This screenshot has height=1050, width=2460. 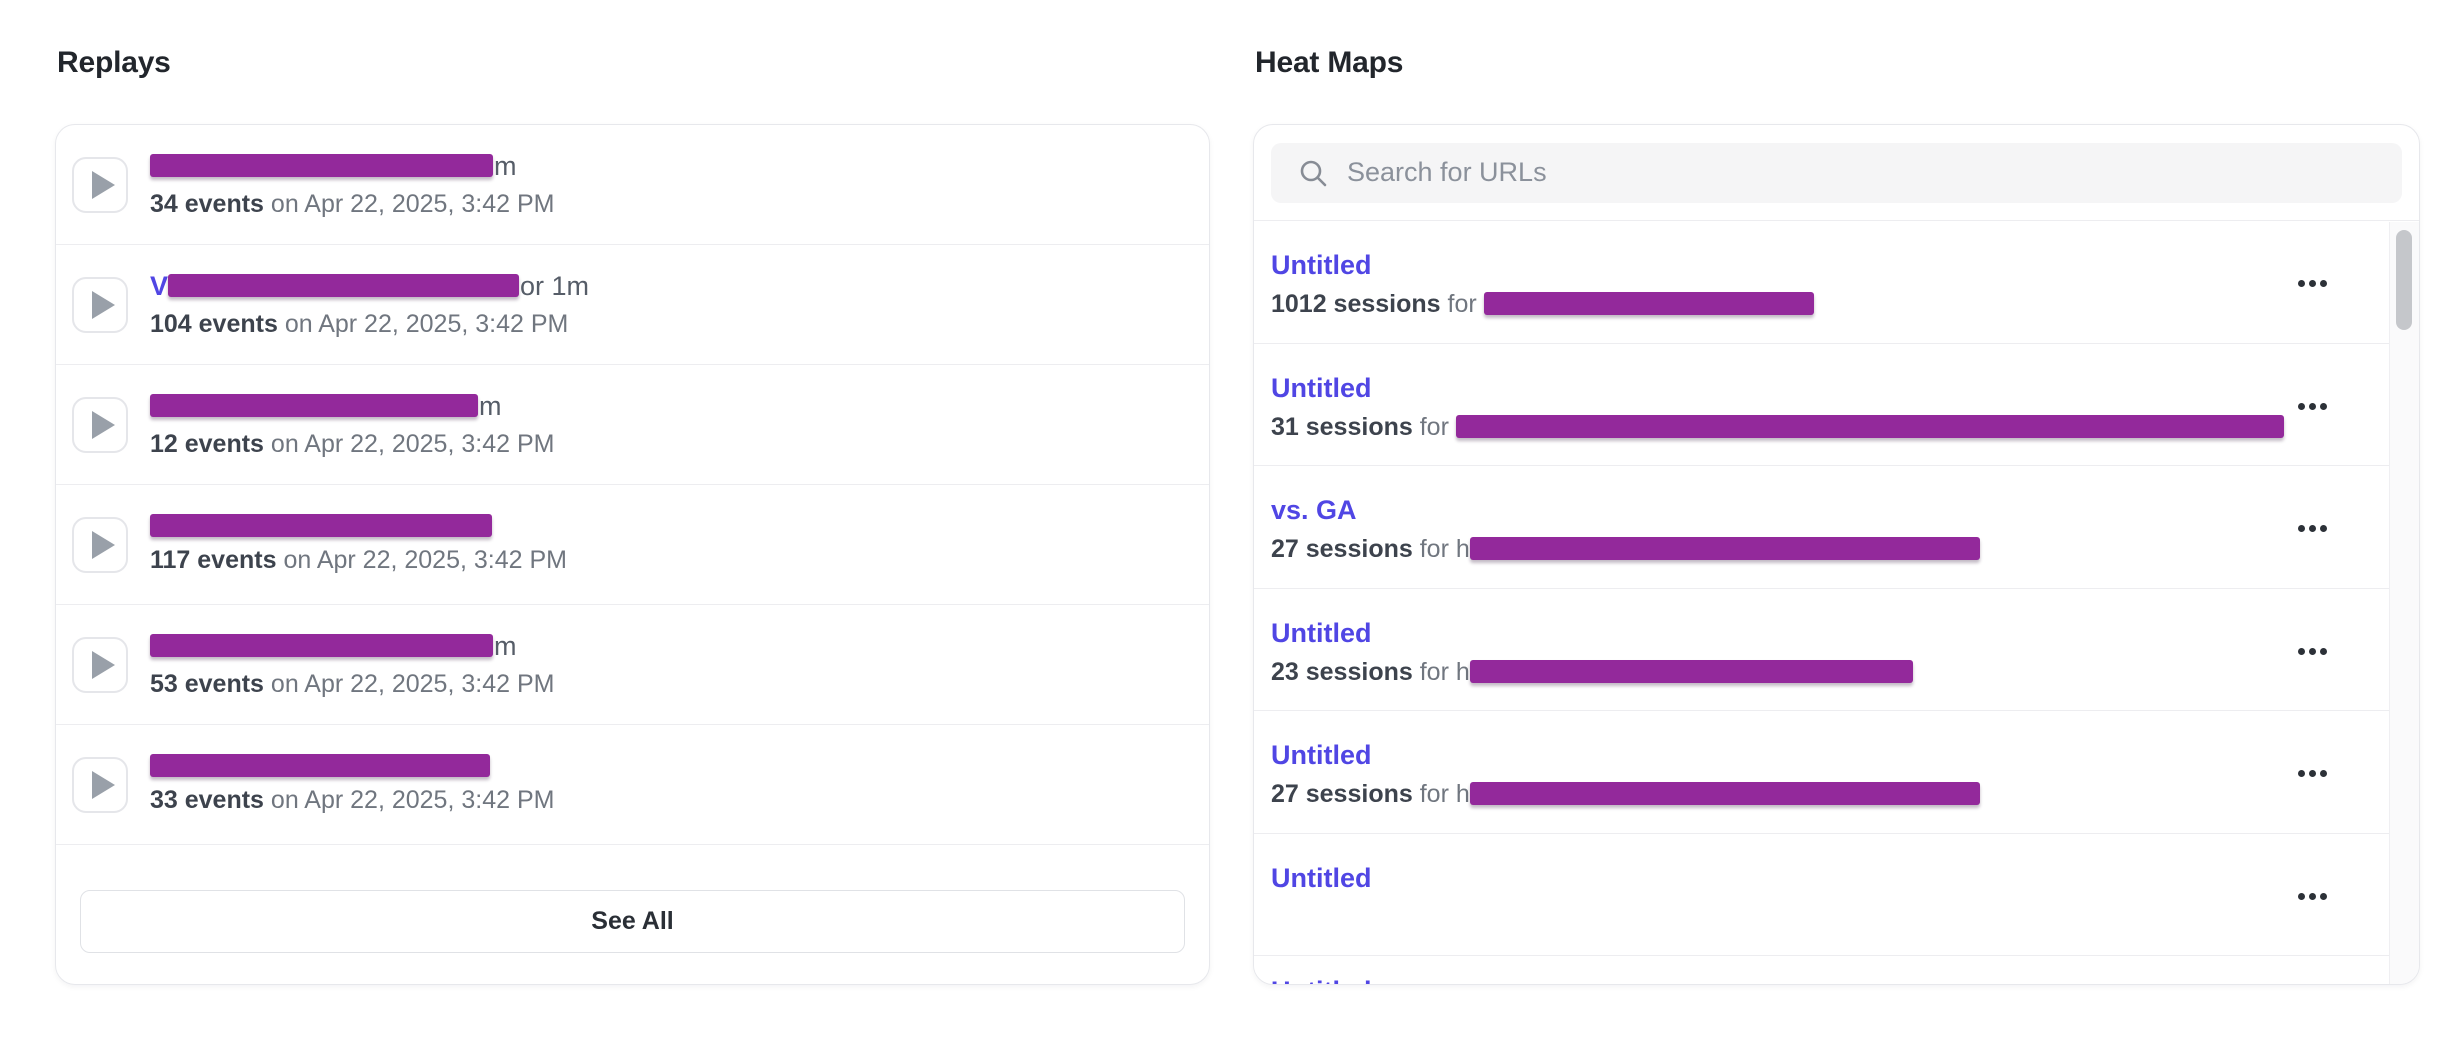 What do you see at coordinates (358, 544) in the screenshot?
I see `replay-info: 117 events on Apr 22, 2025, 3:42 PM` at bounding box center [358, 544].